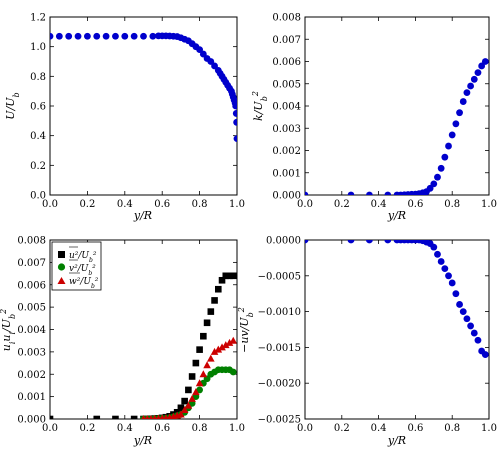 The height and width of the screenshot is (450, 500). I want to click on y-tick-label: 0.000, so click(286, 196).